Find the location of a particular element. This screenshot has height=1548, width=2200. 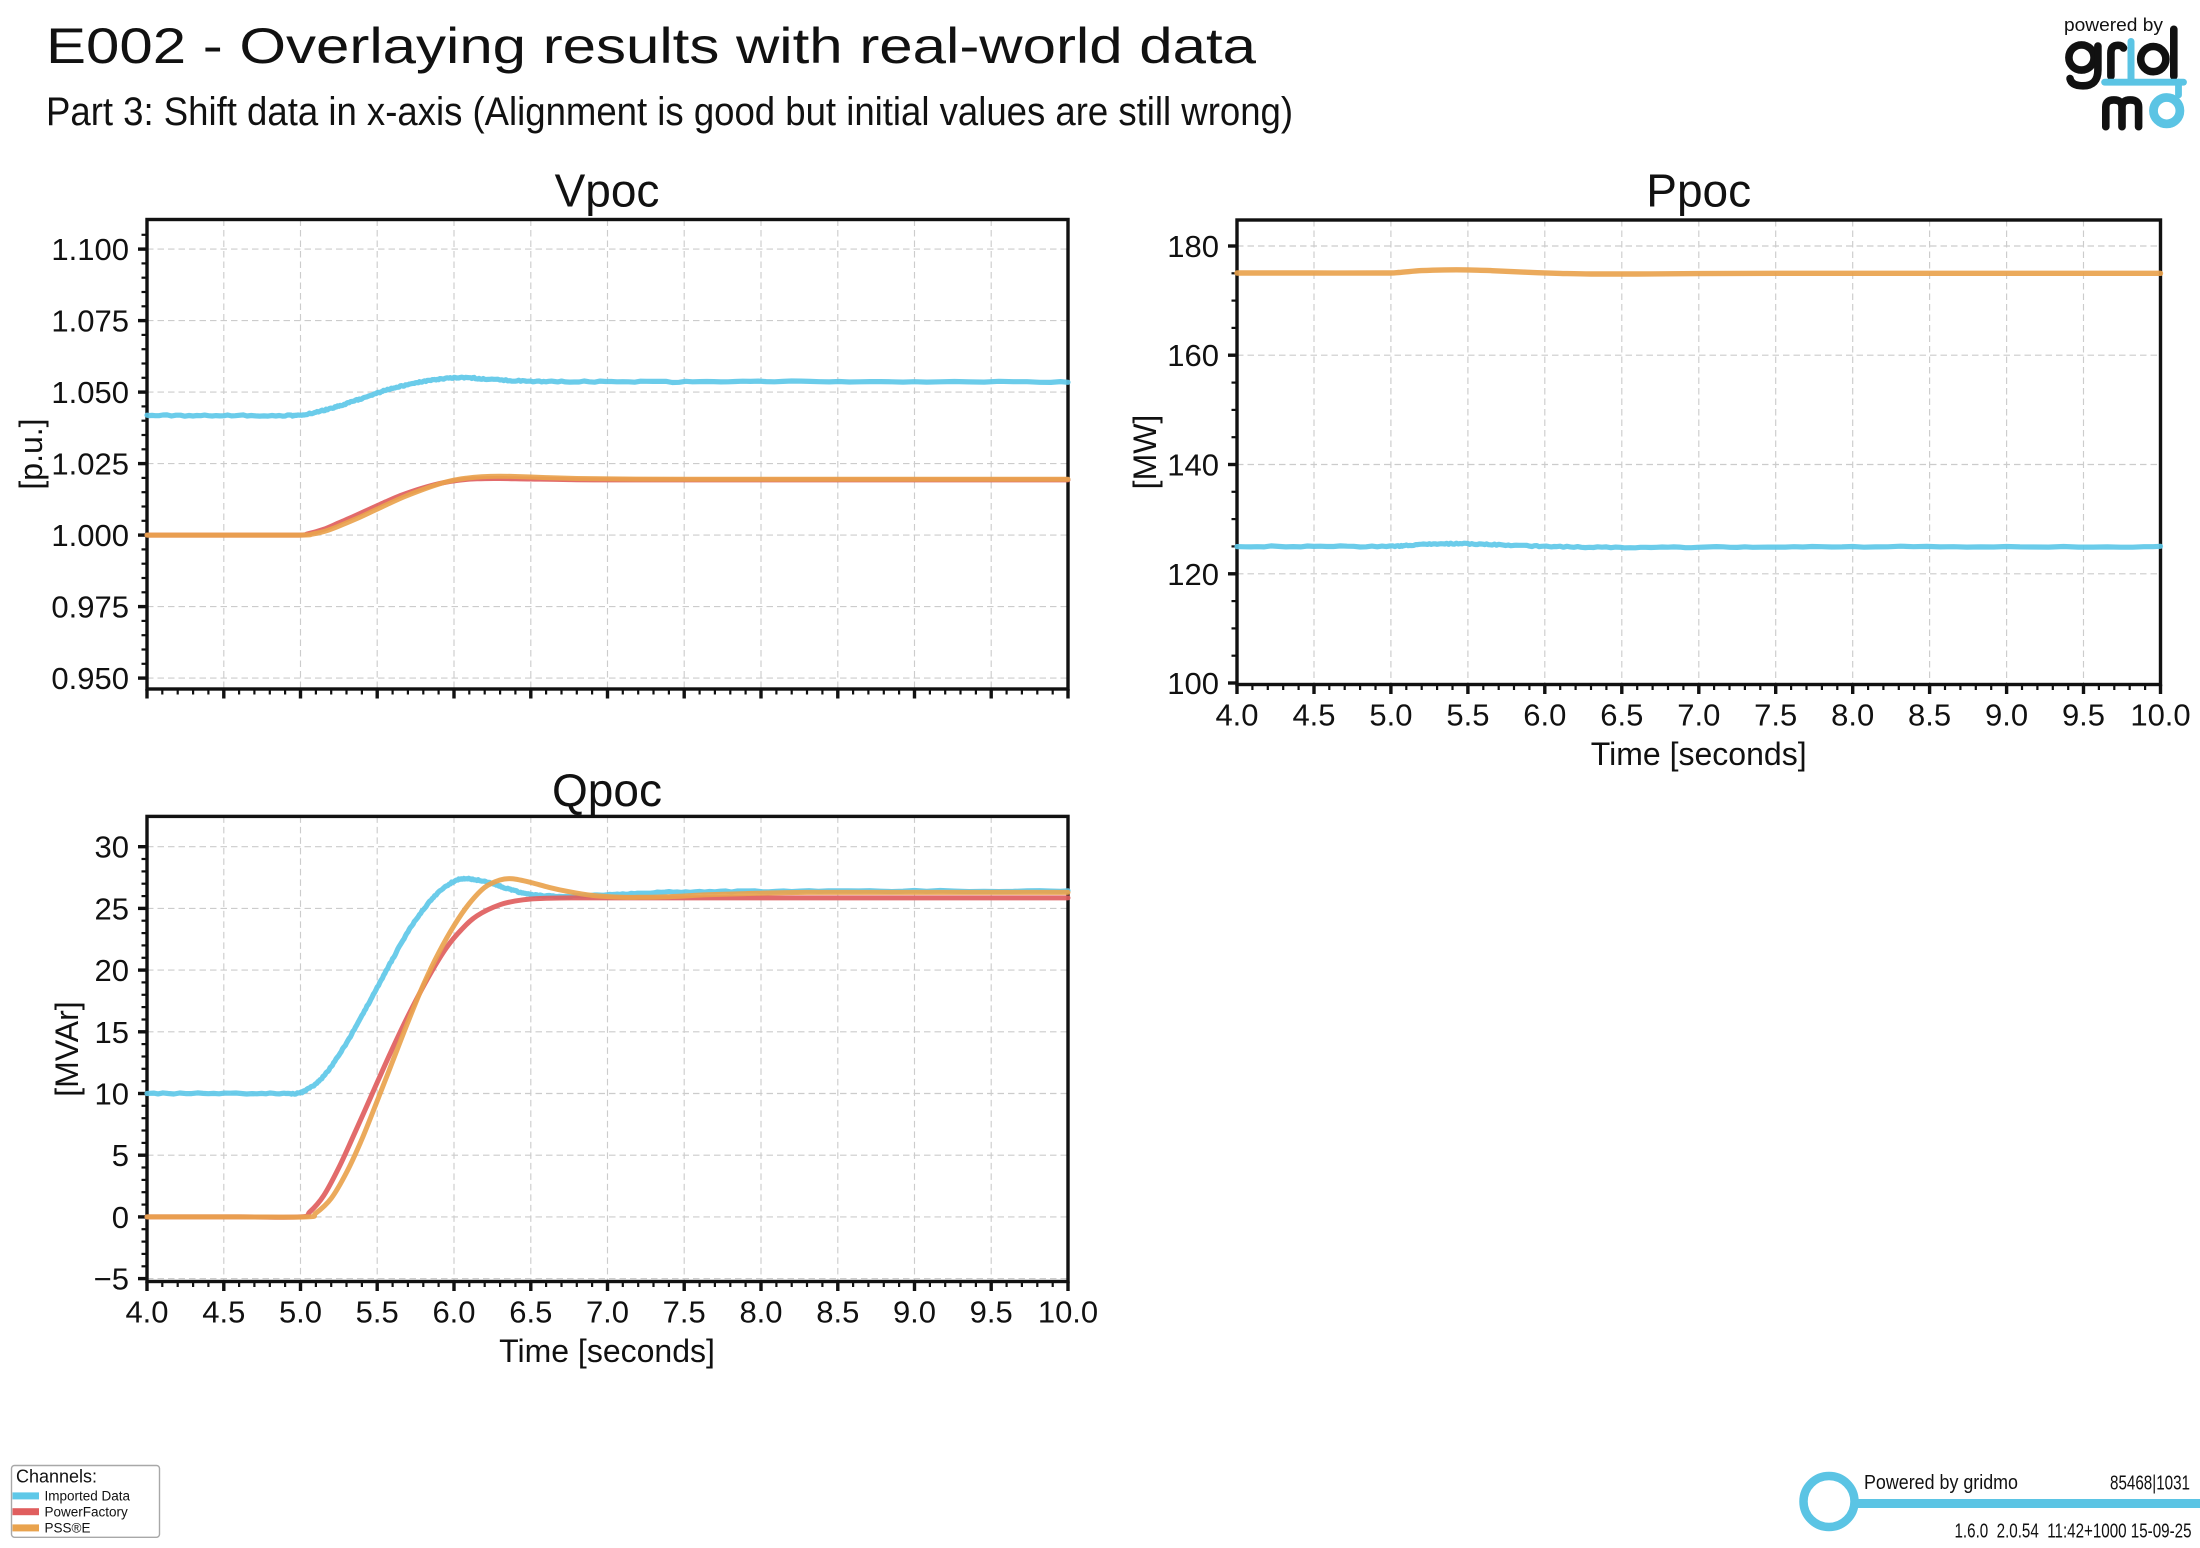

svg-text: 120 is located at coordinates (1193, 574).